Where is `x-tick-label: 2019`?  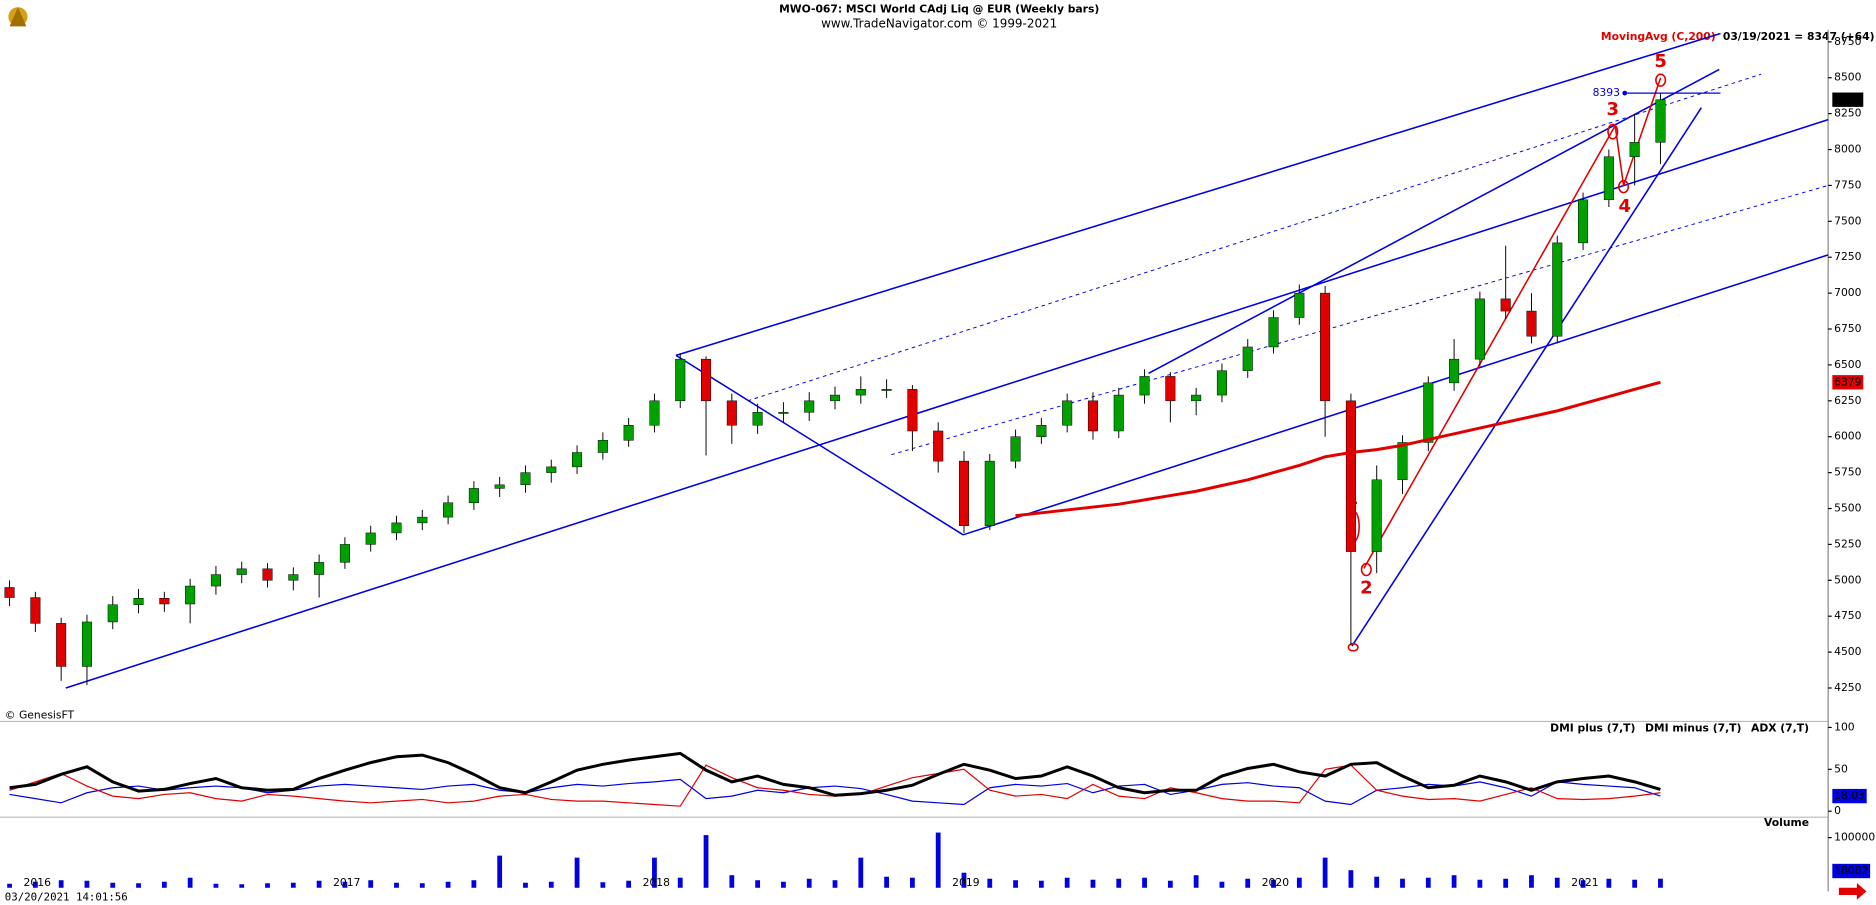 x-tick-label: 2019 is located at coordinates (966, 882).